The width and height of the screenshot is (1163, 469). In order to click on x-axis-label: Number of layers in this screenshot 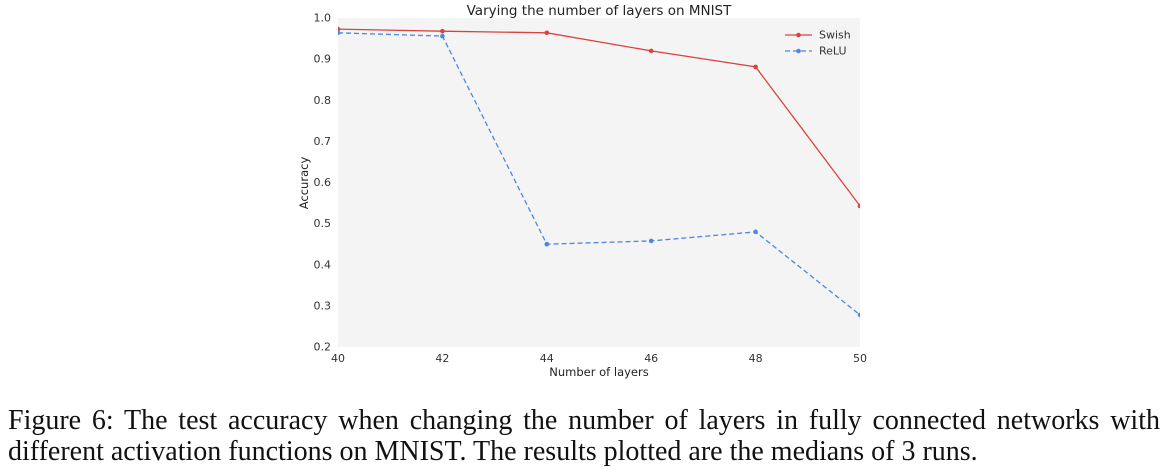, I will do `click(598, 372)`.